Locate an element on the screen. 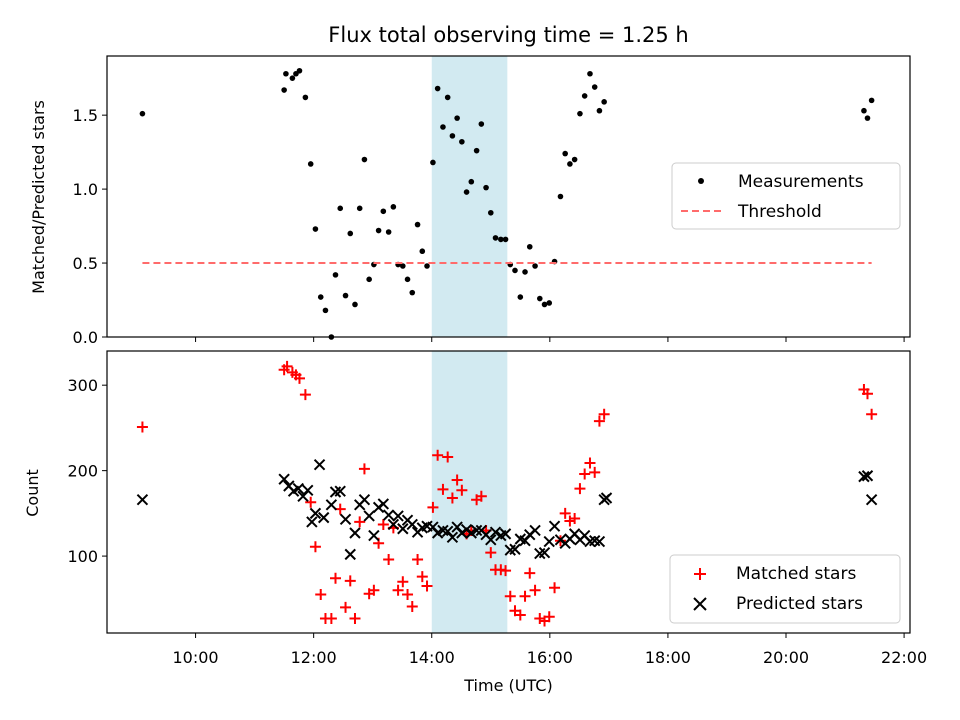 Image resolution: width=960 pixels, height=720 pixels. ratio-legend-box is located at coordinates (786, 196).